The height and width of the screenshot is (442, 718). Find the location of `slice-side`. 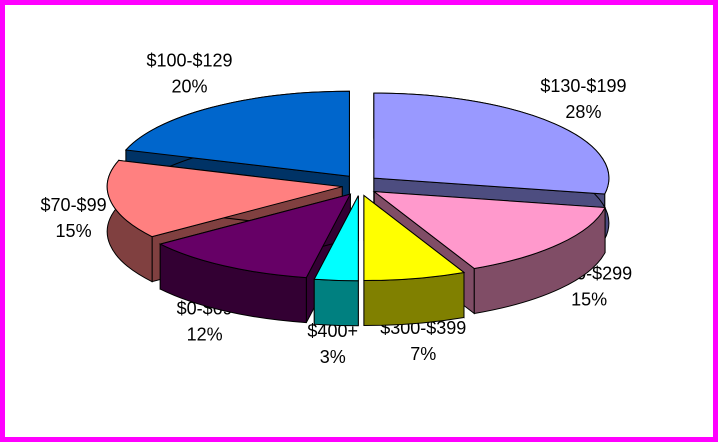

slice-side is located at coordinates (336, 302).